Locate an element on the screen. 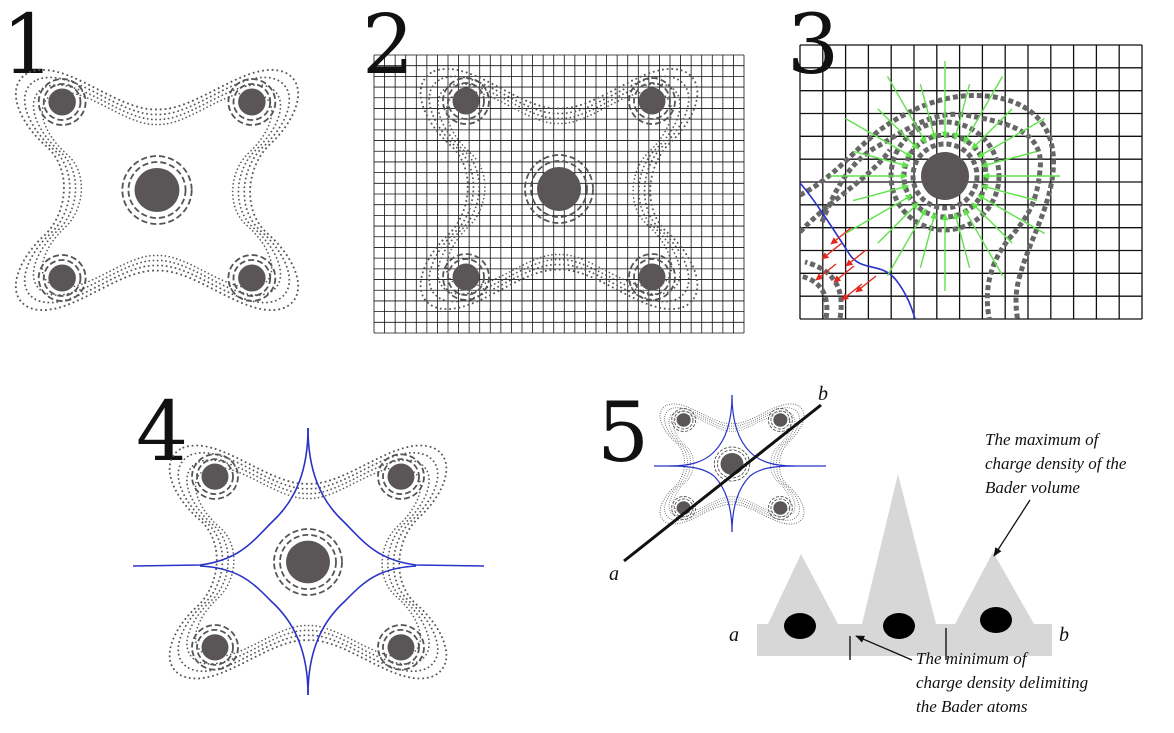  minimum-arrow is located at coordinates (884, 648).